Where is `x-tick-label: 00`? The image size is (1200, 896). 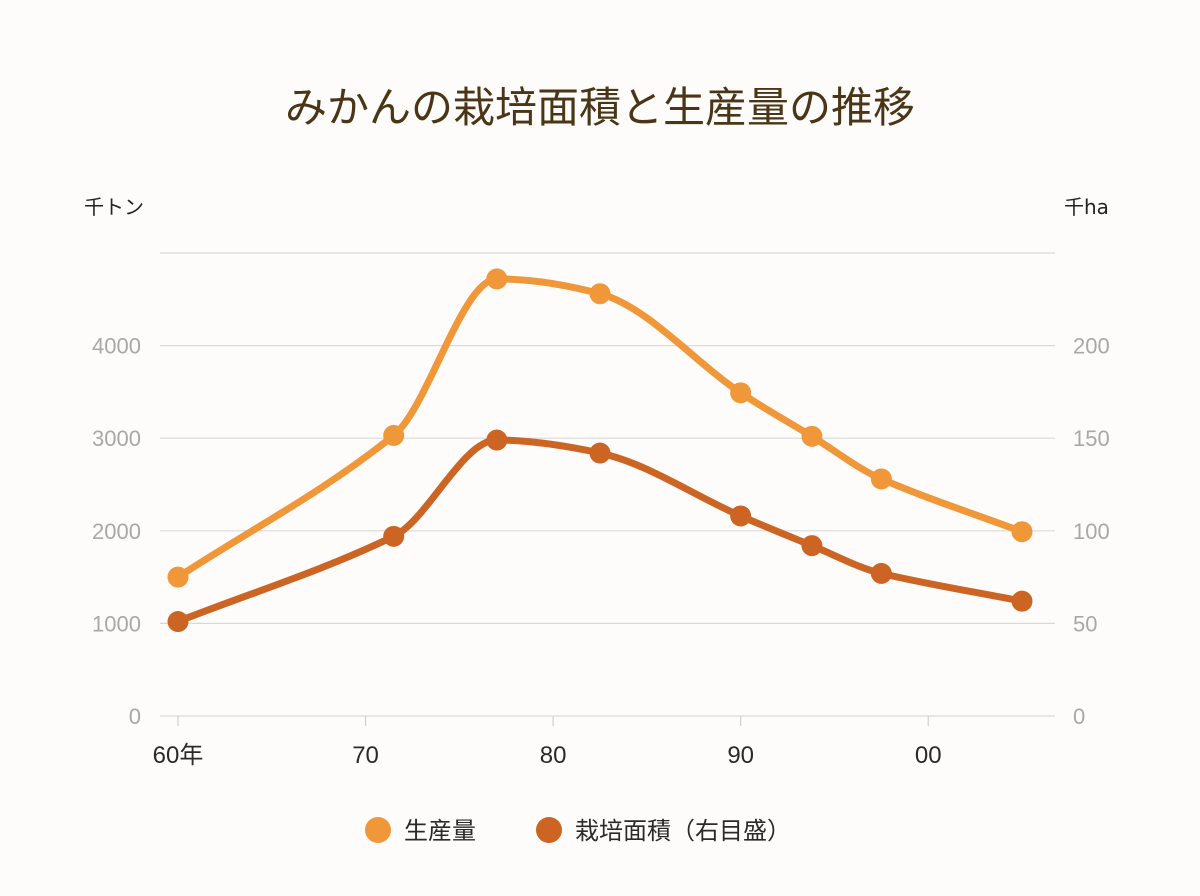
x-tick-label: 00 is located at coordinates (928, 755).